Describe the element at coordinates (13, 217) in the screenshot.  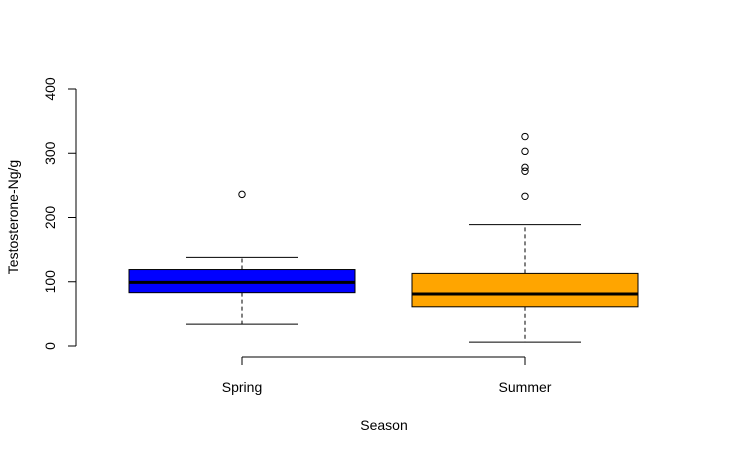
I see `y-axis-title: Testosterone-Ng/g` at that location.